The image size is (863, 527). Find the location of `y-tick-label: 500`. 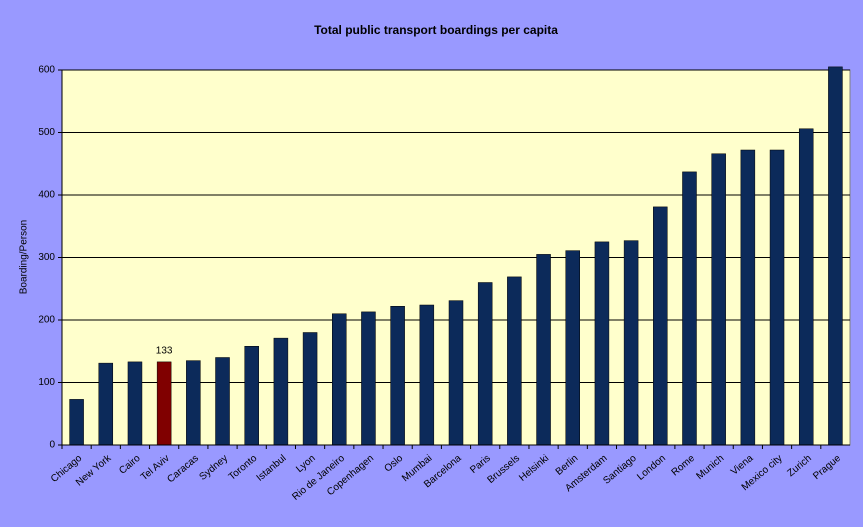

y-tick-label: 500 is located at coordinates (46, 132).